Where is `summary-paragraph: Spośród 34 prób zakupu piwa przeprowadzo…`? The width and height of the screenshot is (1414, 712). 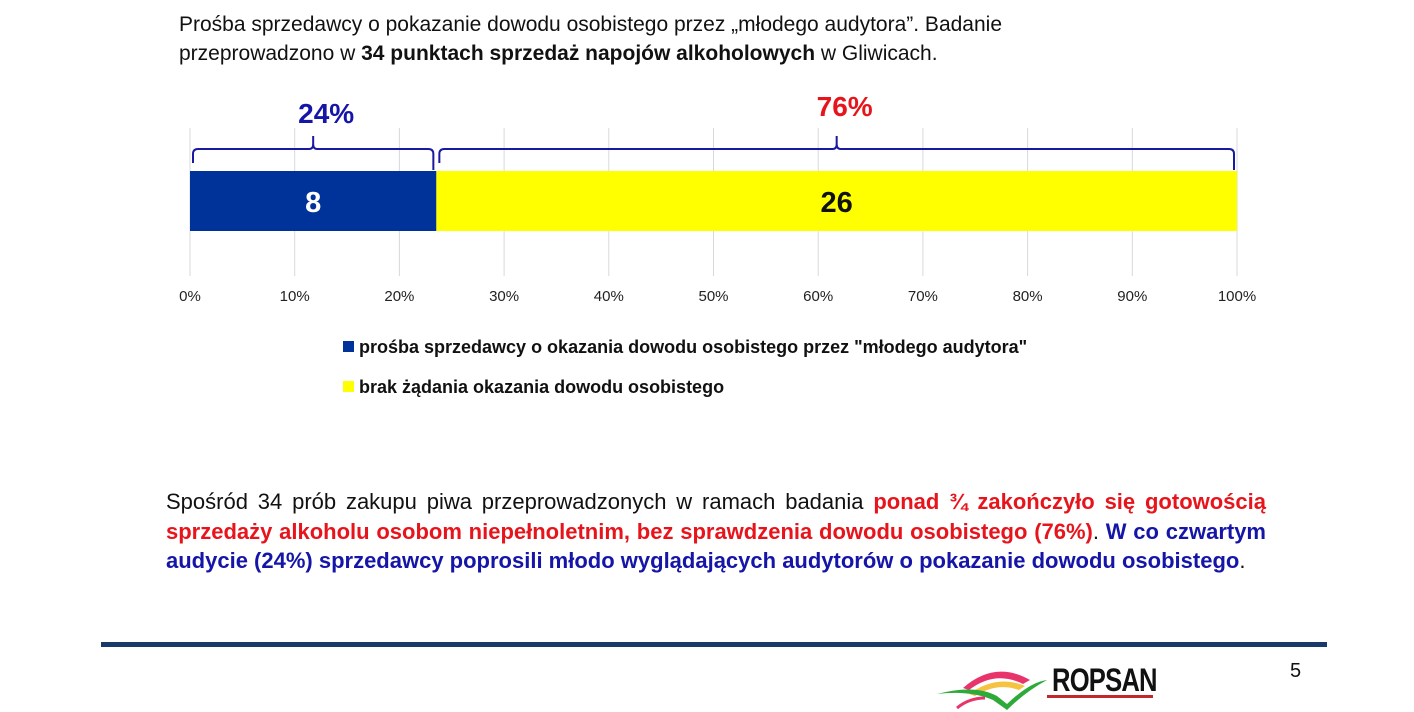
summary-paragraph: Spośród 34 prób zakupu piwa przeprowadzo… is located at coordinates (716, 531).